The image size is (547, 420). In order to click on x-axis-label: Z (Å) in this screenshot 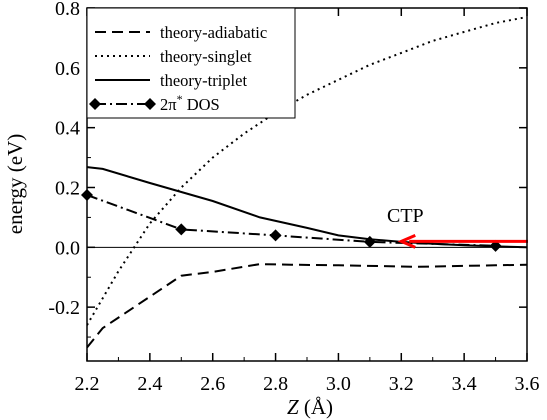, I will do `click(310, 407)`.